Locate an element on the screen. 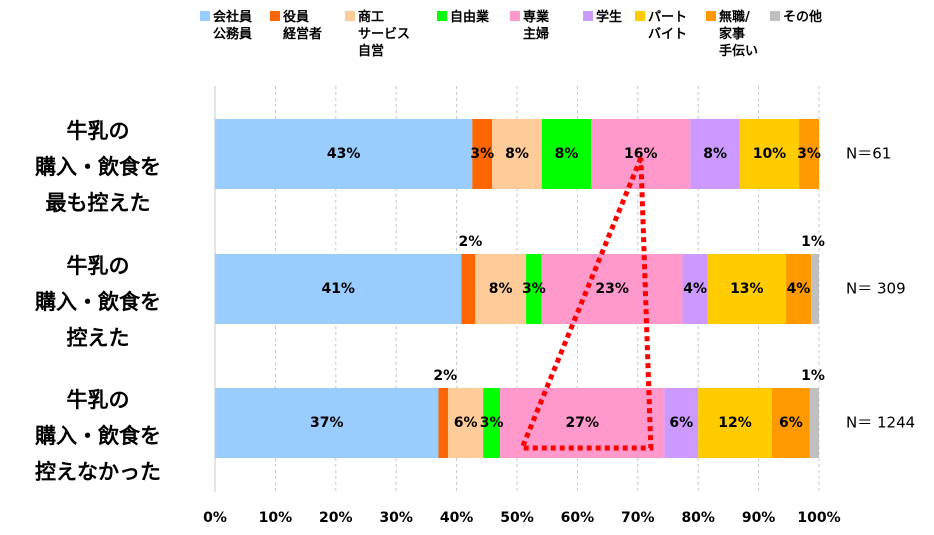 The height and width of the screenshot is (535, 934). legend-label: 自由業 is located at coordinates (470, 17).